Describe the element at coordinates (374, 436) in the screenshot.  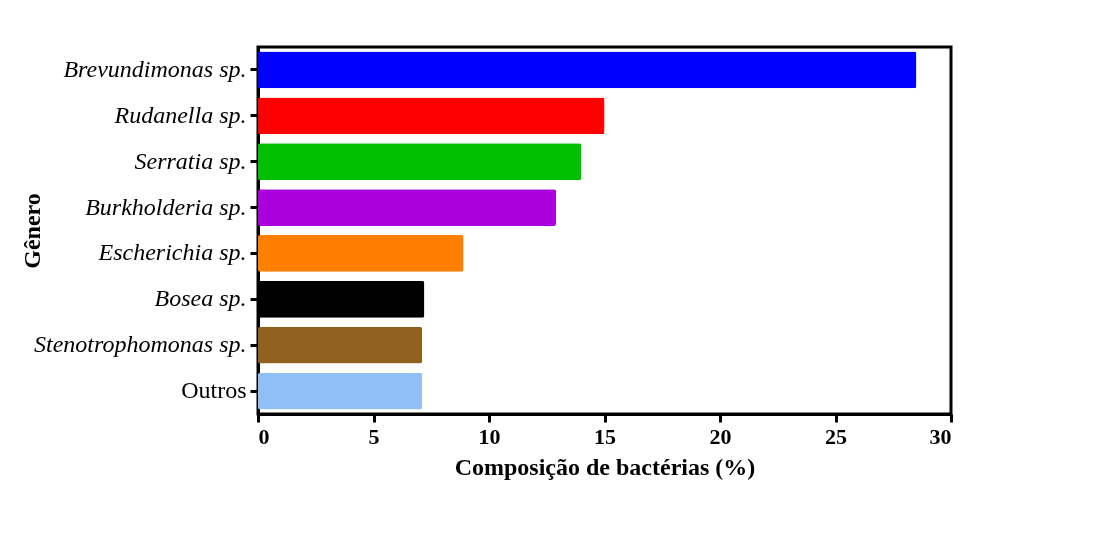
I see `x-tick-label: 5` at that location.